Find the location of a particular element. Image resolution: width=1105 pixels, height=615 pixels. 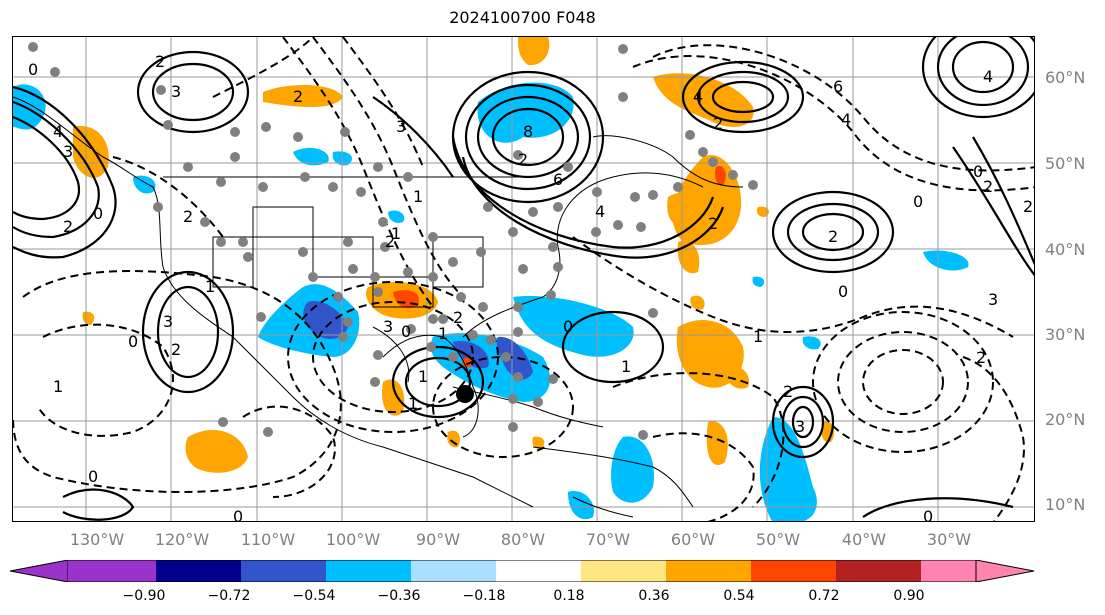

lat-label-50n: 50°N is located at coordinates (1065, 163).